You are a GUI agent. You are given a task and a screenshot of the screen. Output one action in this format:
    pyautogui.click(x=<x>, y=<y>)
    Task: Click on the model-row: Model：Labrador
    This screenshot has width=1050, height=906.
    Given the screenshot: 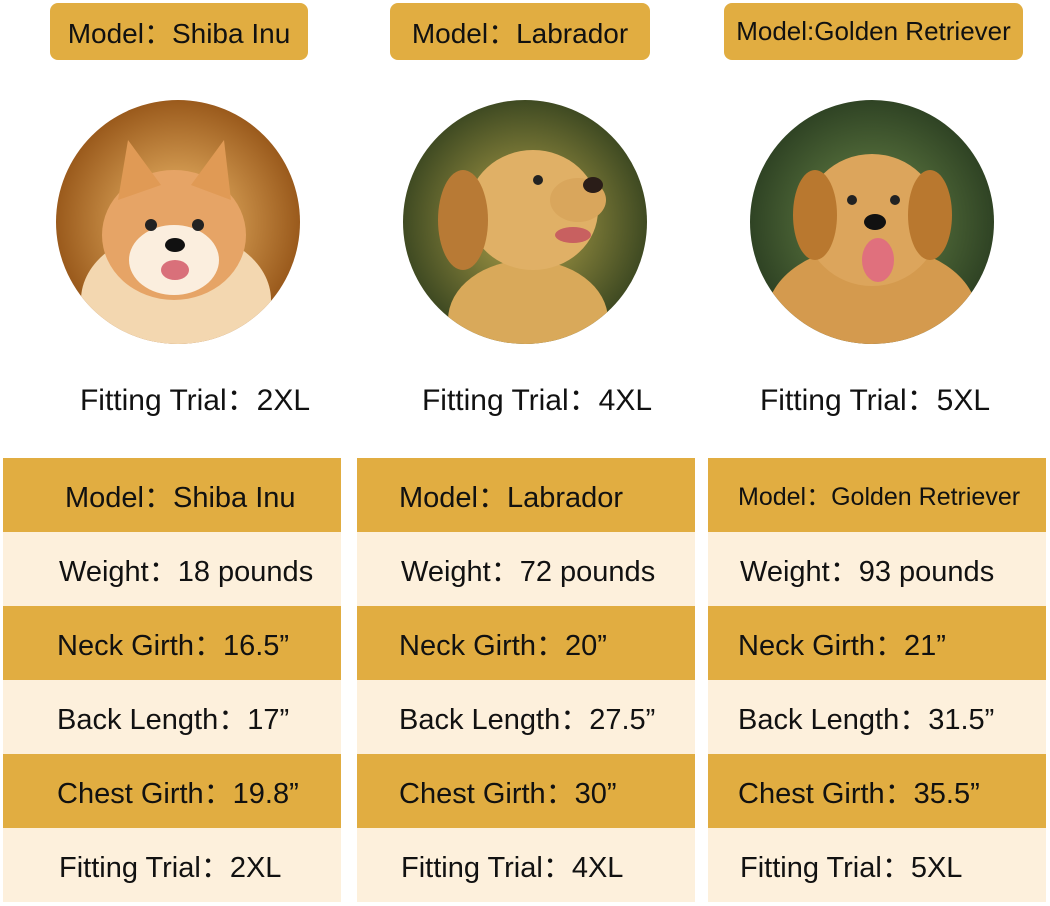 What is the action you would take?
    pyautogui.click(x=526, y=495)
    